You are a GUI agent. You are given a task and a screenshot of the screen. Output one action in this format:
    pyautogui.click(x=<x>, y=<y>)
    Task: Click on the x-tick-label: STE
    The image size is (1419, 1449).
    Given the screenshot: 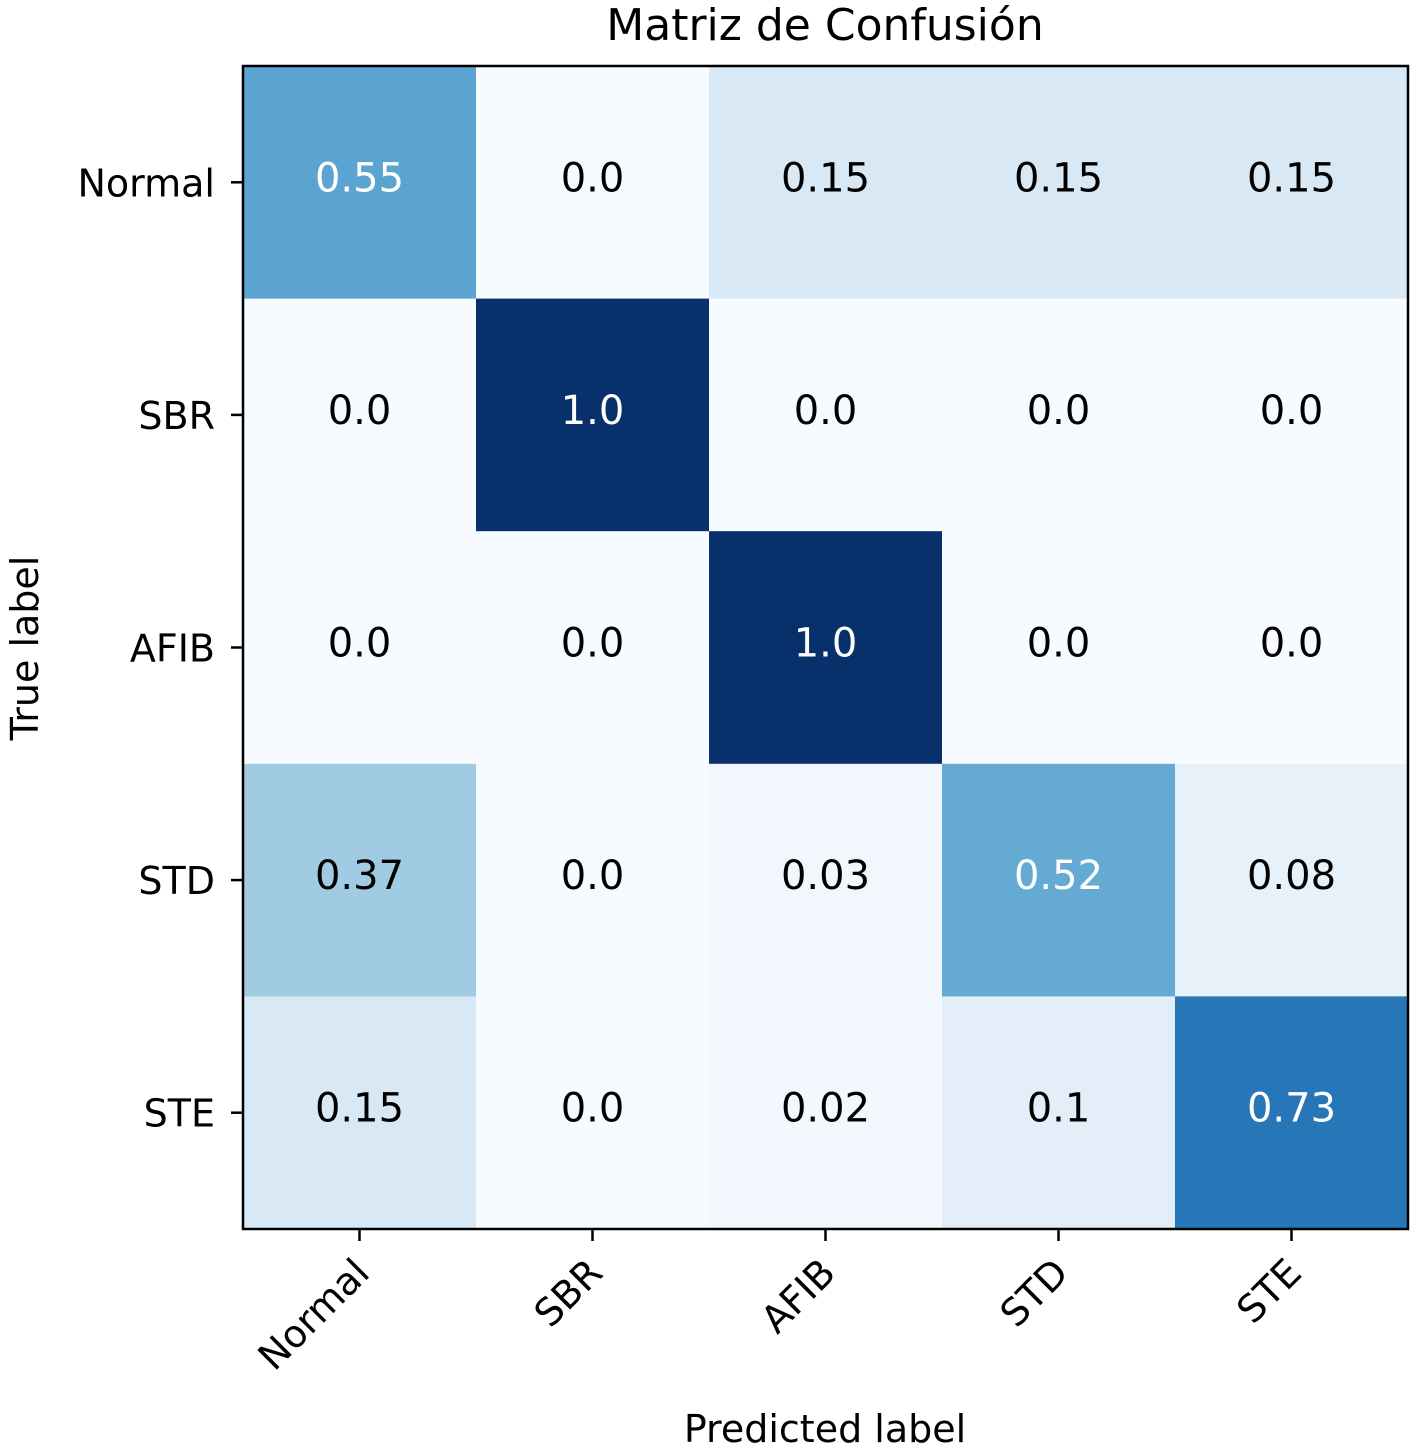 What is the action you would take?
    pyautogui.click(x=1269, y=1291)
    